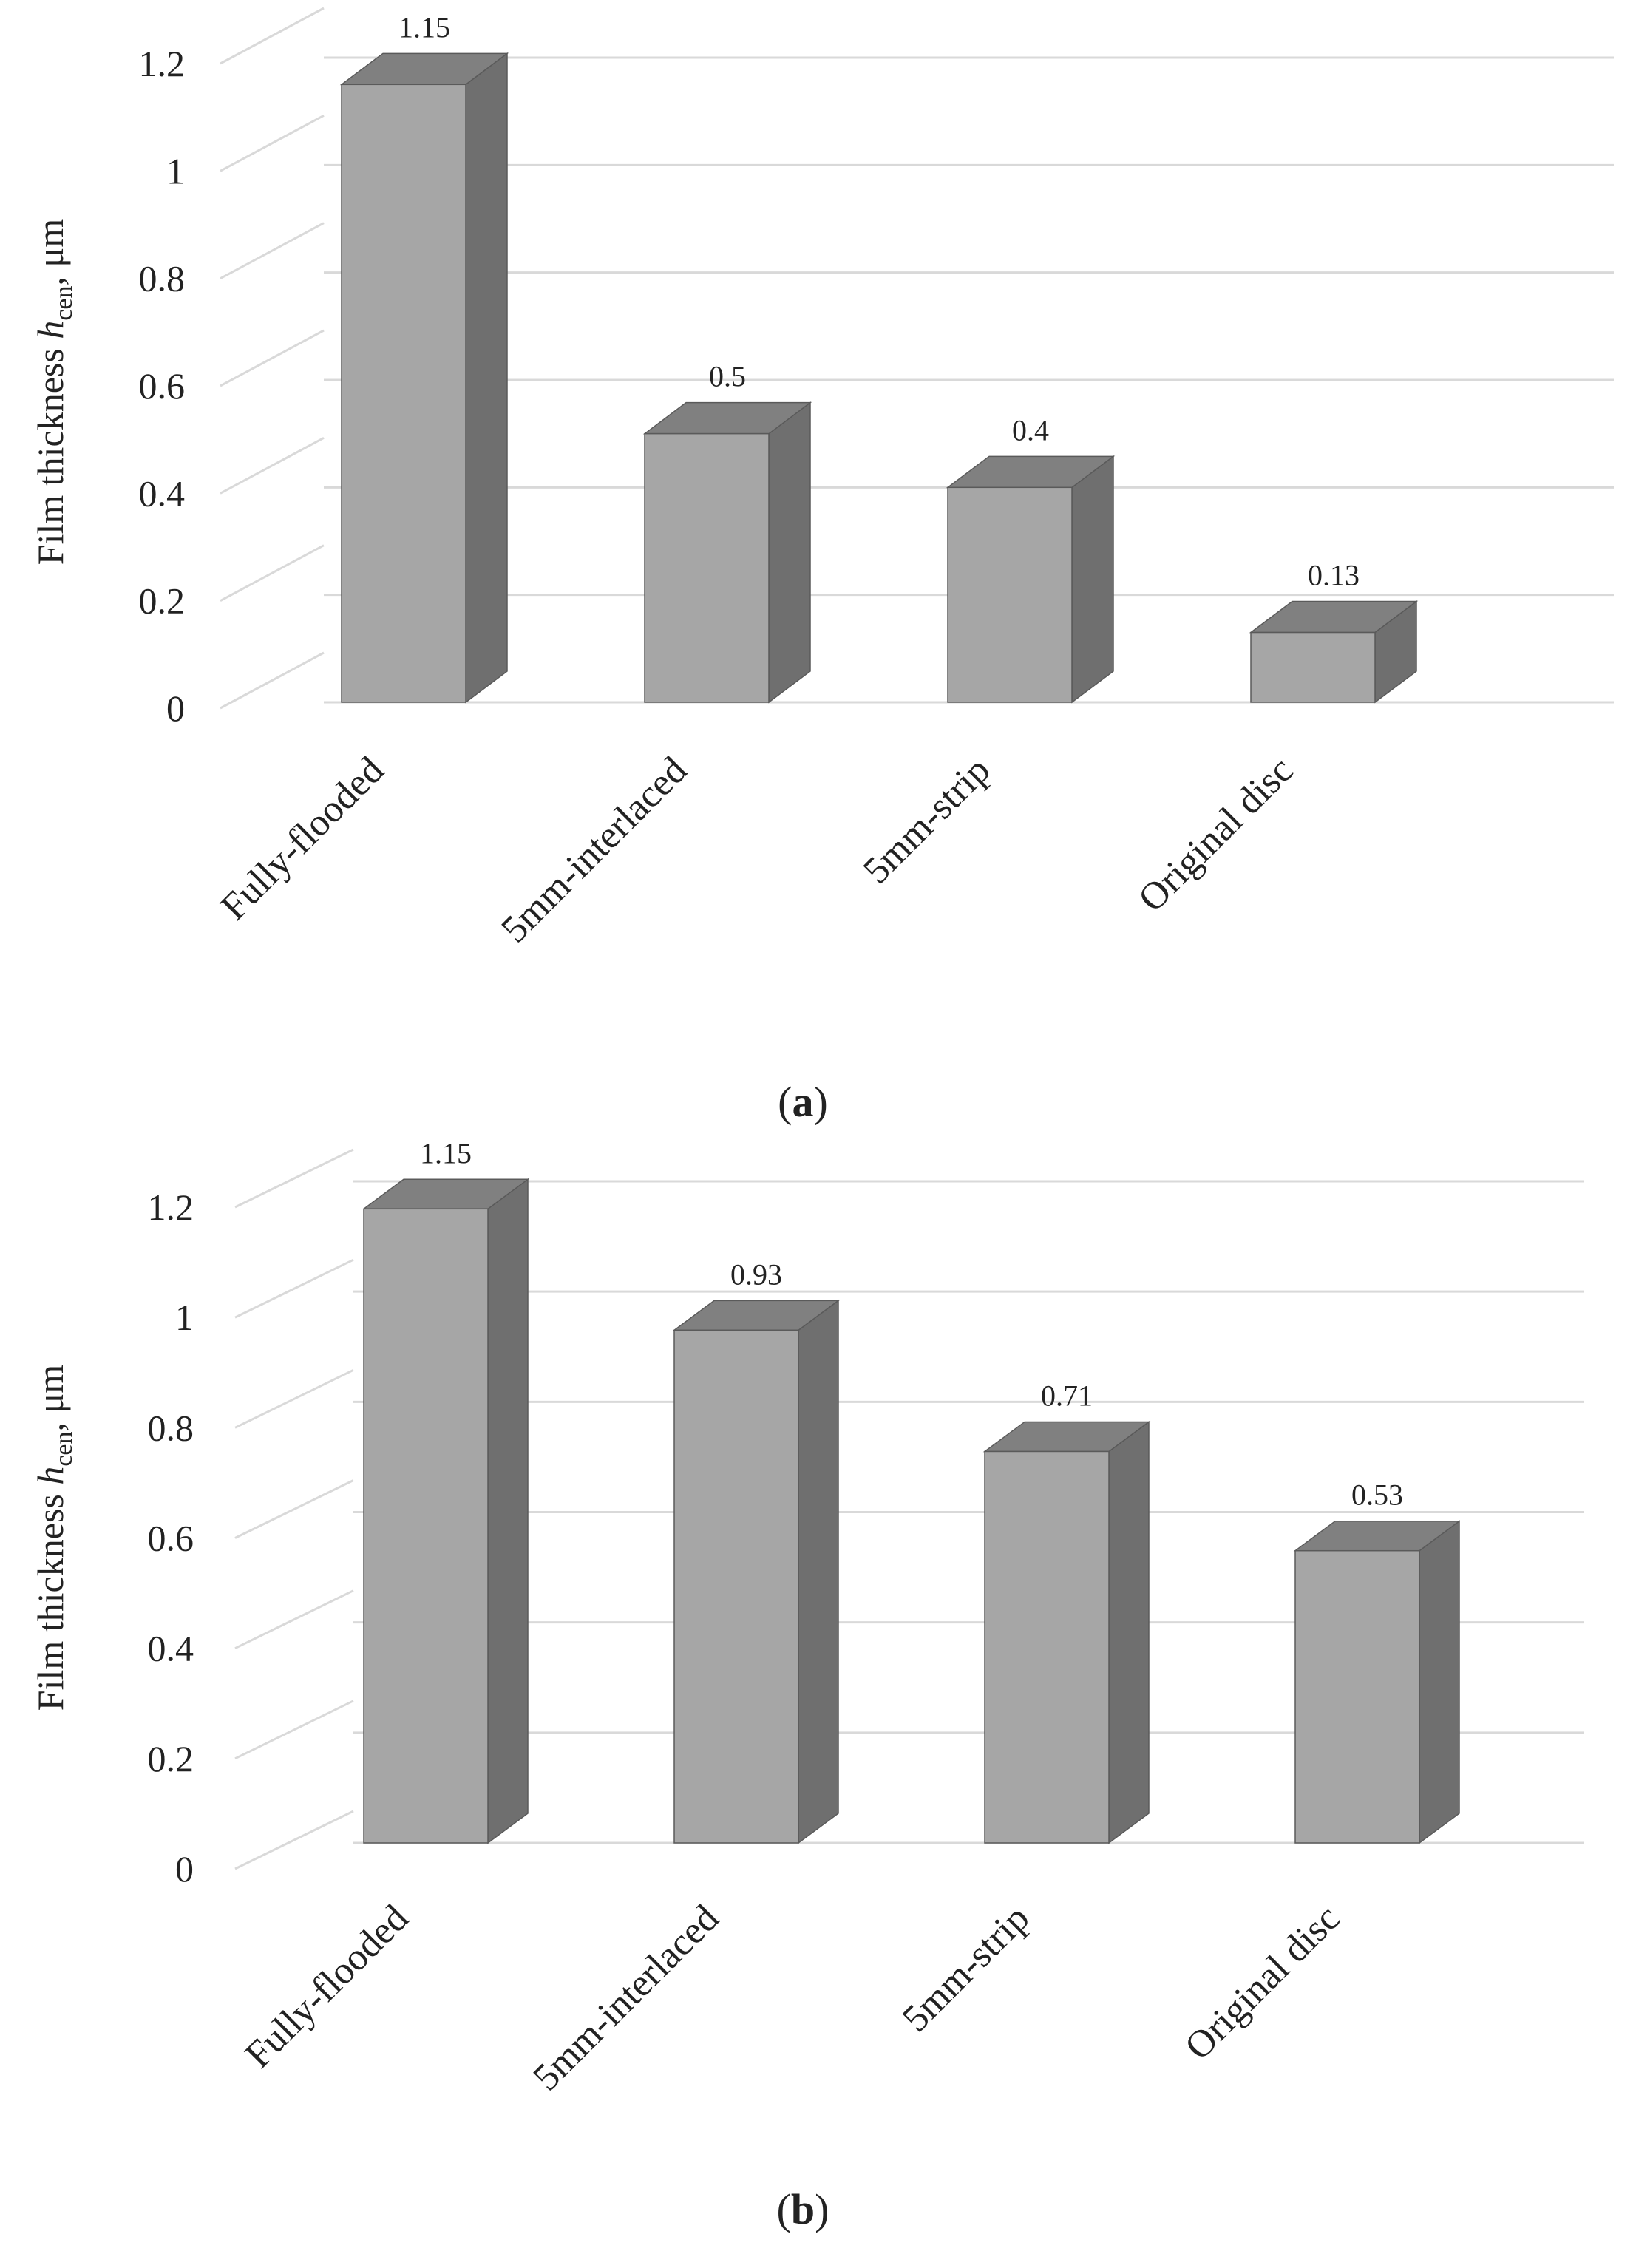 This screenshot has height=2268, width=1636. I want to click on data-label-a-3: 0.13, so click(1334, 575).